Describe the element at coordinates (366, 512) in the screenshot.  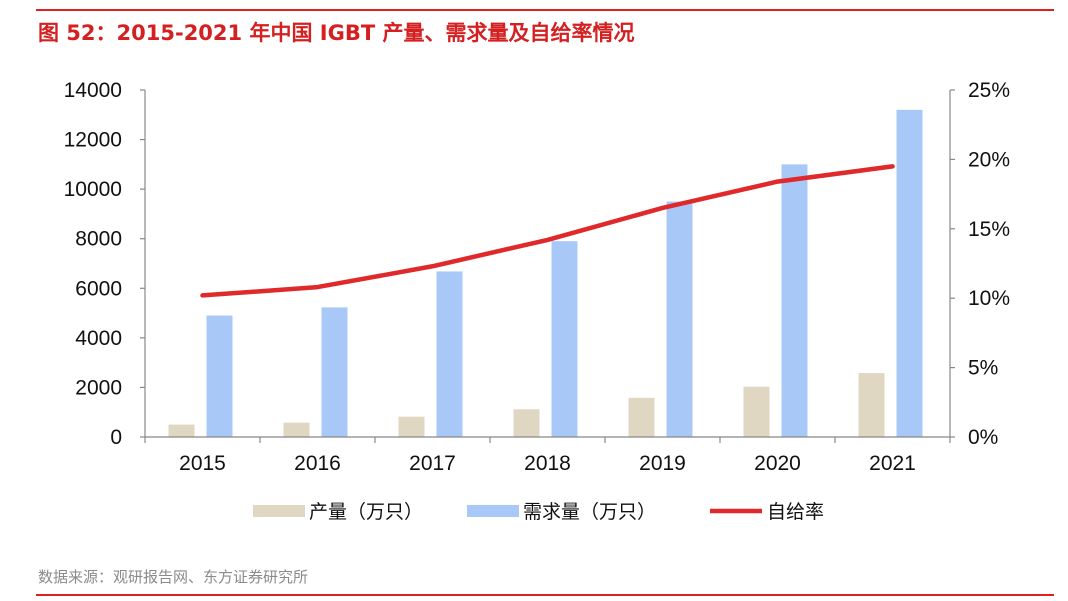
I see `legend-label-production: 产量（万只）` at that location.